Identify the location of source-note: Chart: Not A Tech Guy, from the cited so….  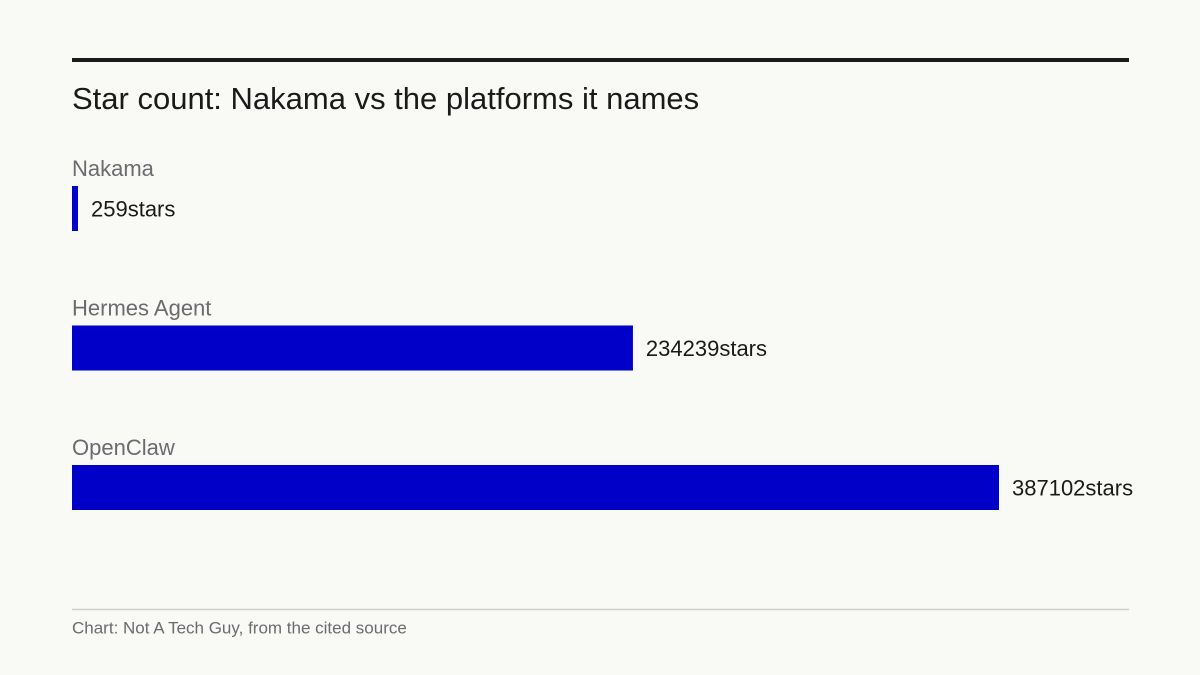
(239, 627).